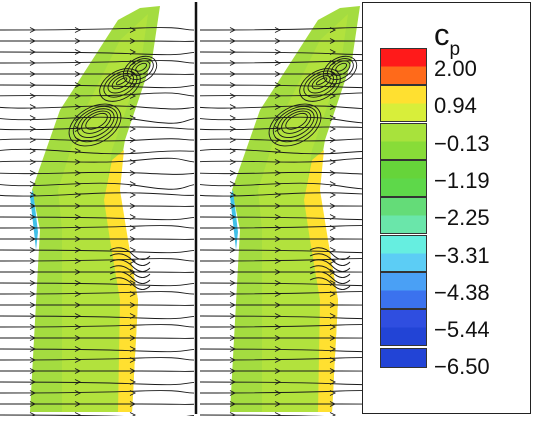  What do you see at coordinates (462, 144) in the screenshot?
I see `legend-label: −0.13` at bounding box center [462, 144].